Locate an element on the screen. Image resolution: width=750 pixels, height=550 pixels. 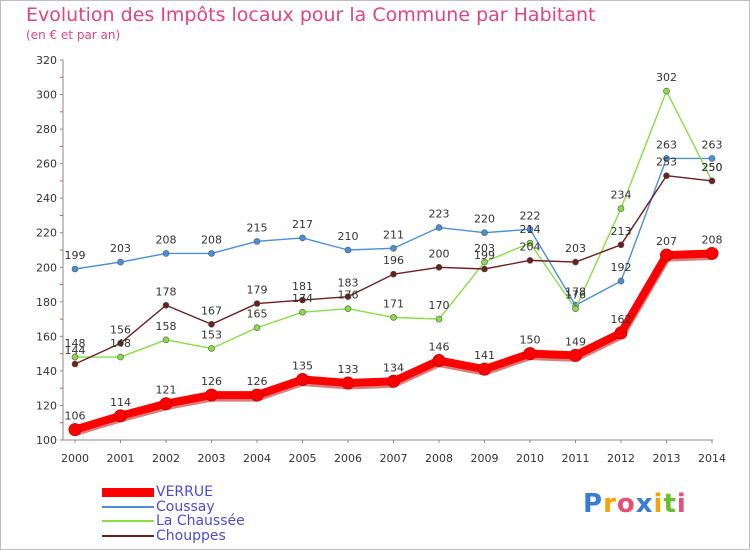
data-label-verrue: 121 is located at coordinates (166, 390).